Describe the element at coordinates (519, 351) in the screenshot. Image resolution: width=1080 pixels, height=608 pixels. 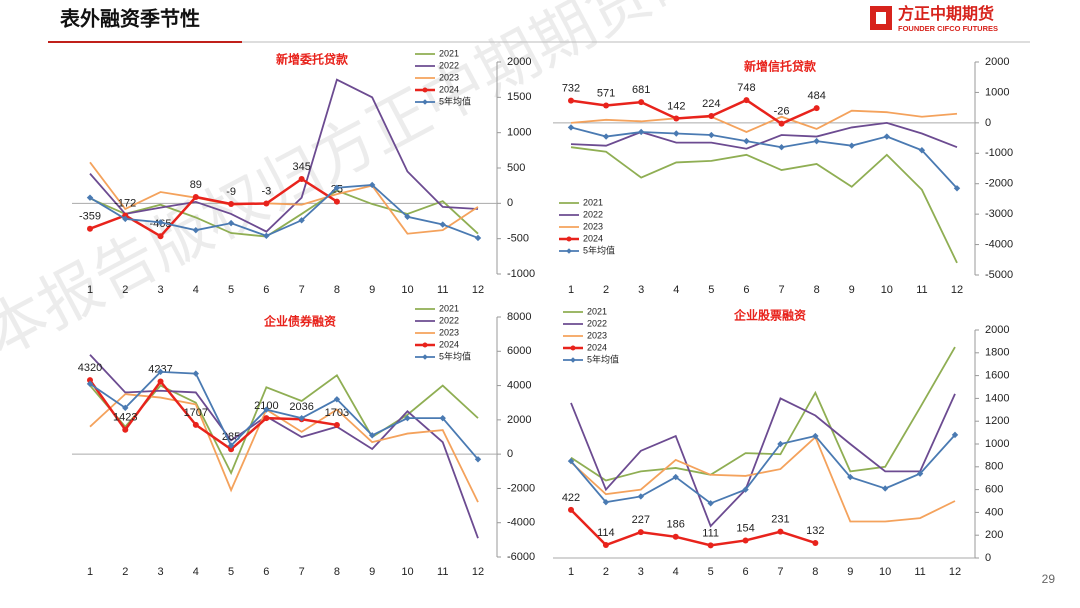
I see `y-tick-label: 6000` at that location.